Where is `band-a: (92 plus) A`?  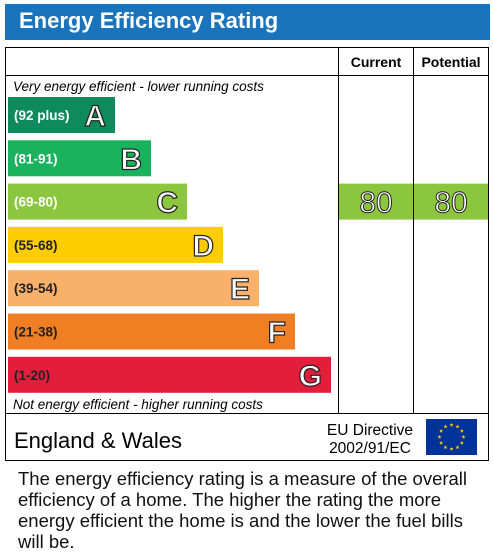 band-a: (92 plus) A is located at coordinates (61, 115).